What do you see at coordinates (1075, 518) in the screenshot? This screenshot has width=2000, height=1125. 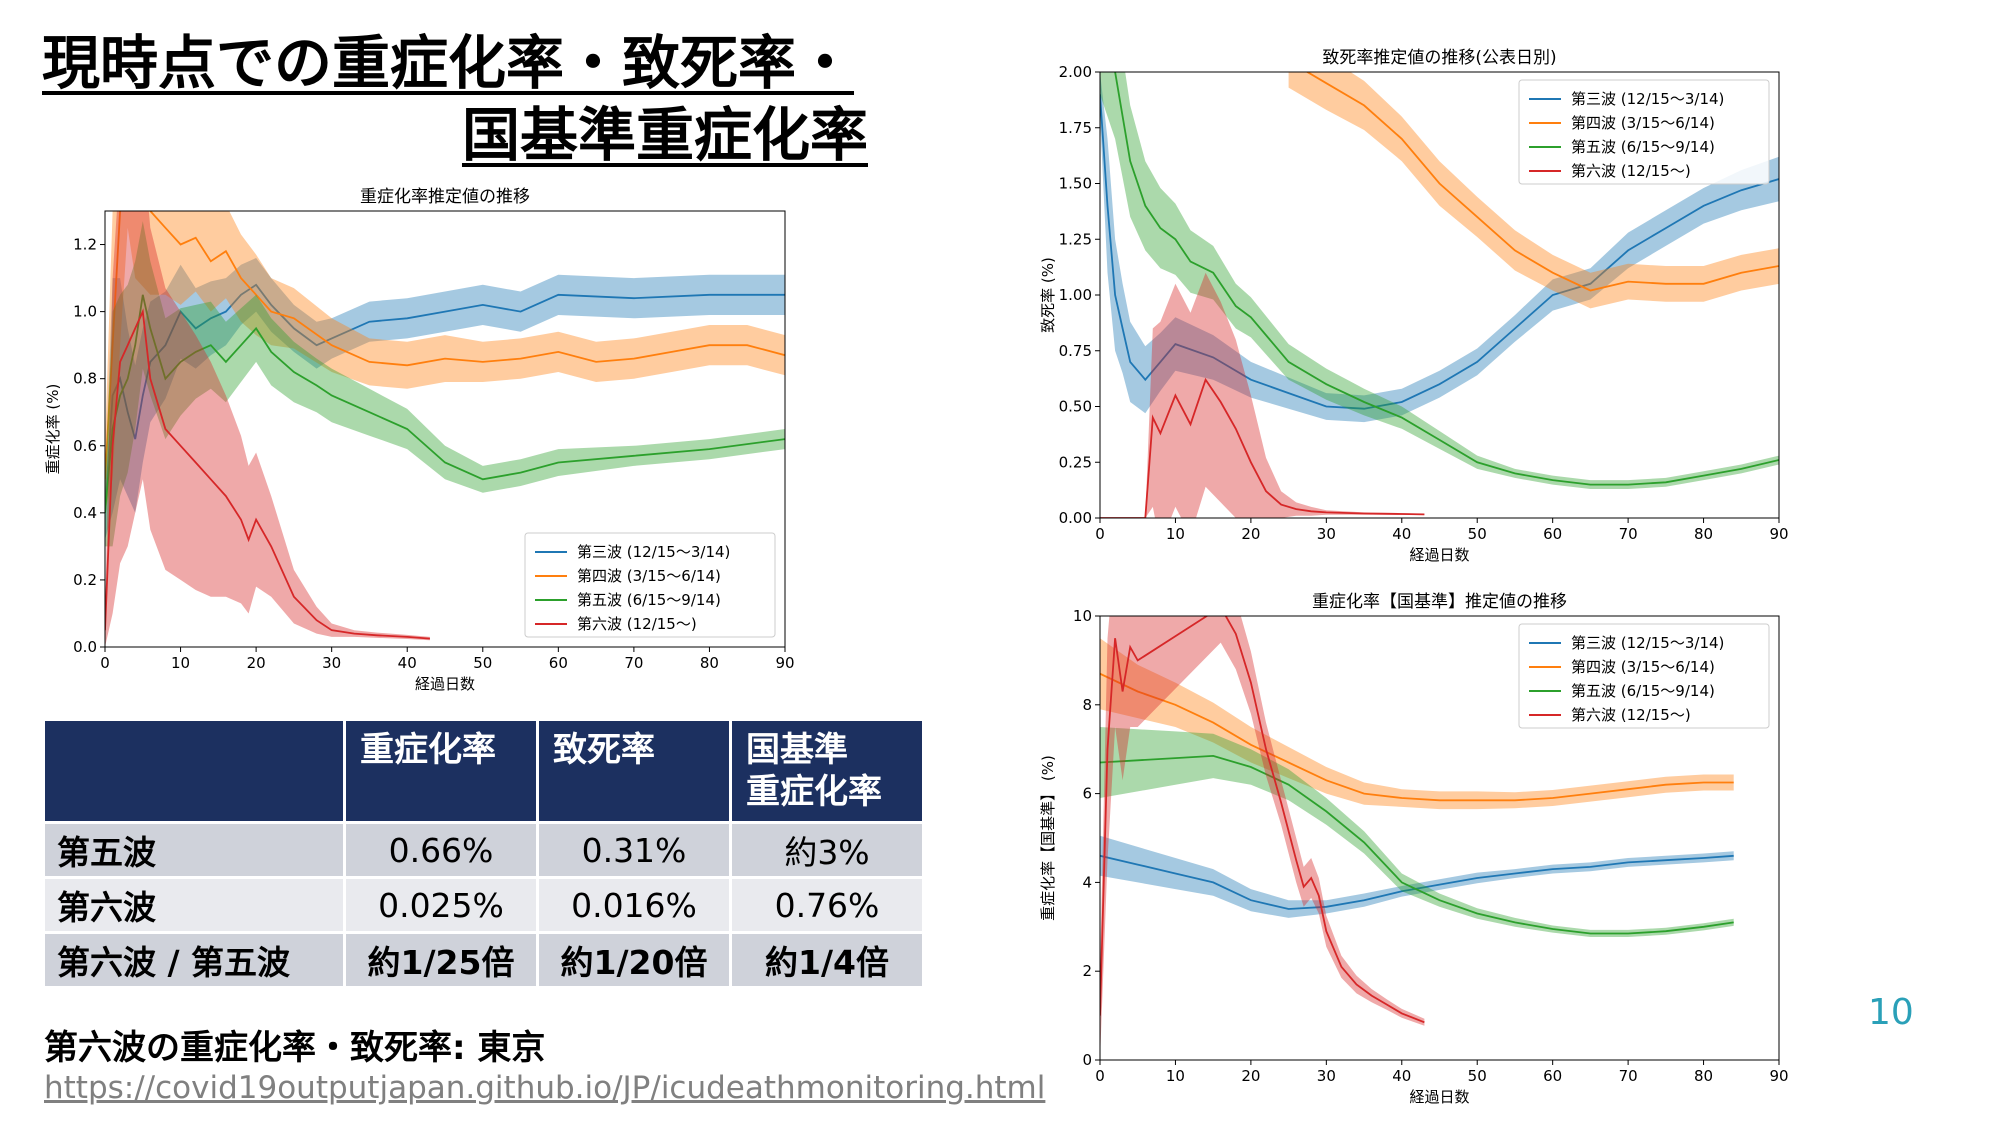 I see `y-tick-label: 0.00` at bounding box center [1075, 518].